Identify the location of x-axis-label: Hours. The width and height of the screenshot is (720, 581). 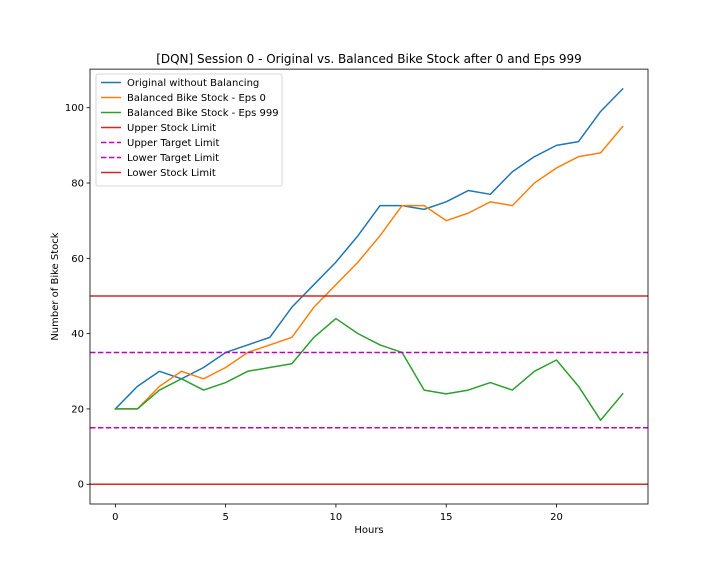
(368, 530).